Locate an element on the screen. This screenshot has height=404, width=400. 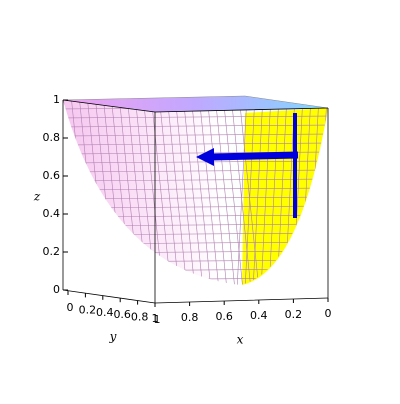
z-tick-label: 0.4 is located at coordinates (52, 213).